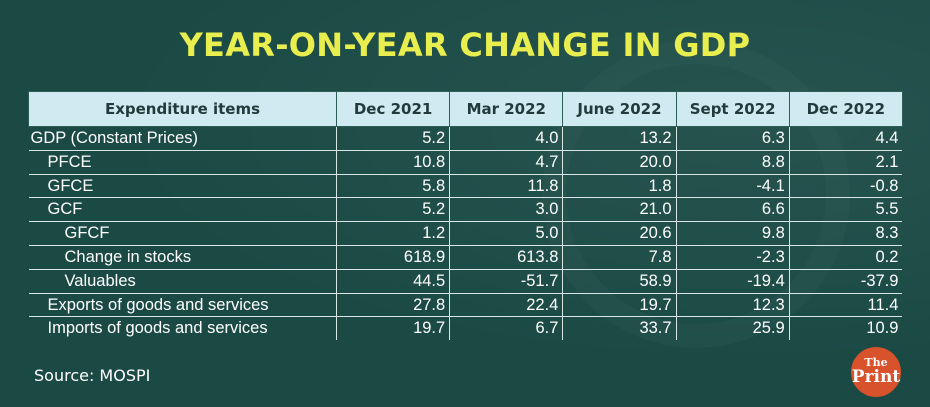 The width and height of the screenshot is (930, 407). I want to click on column-header: June 2022, so click(619, 109).